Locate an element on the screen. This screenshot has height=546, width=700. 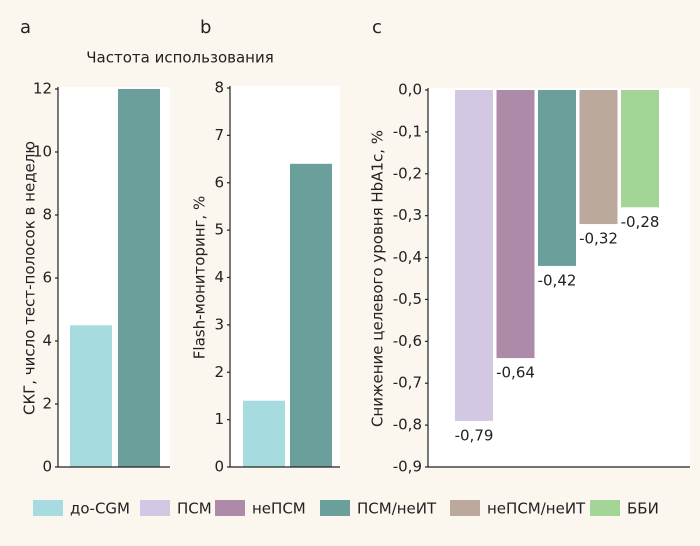
value-label: -0,64 is located at coordinates (515, 373).